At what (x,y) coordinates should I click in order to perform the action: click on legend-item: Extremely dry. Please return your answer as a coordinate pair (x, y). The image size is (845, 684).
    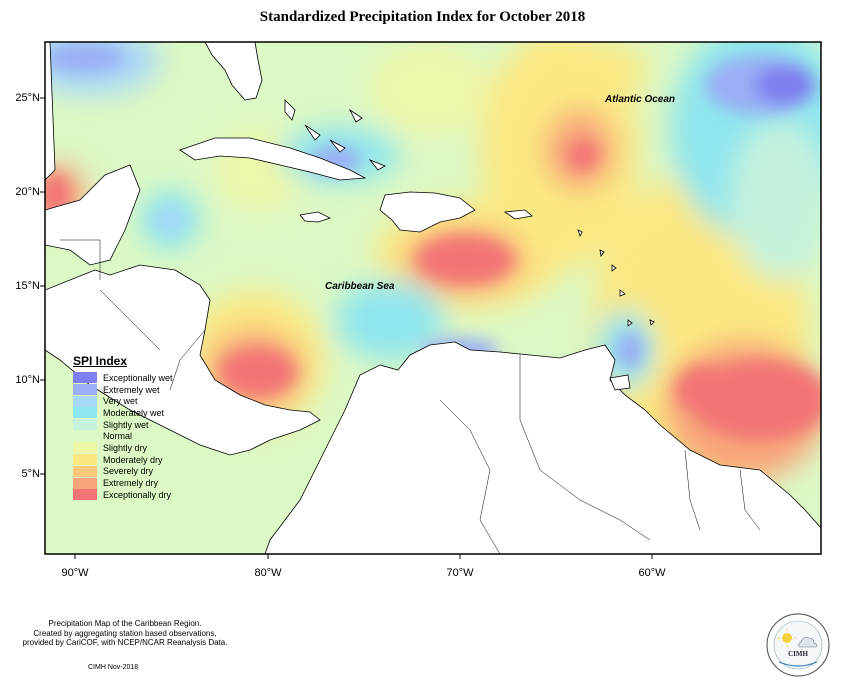
    Looking at the image, I should click on (123, 483).